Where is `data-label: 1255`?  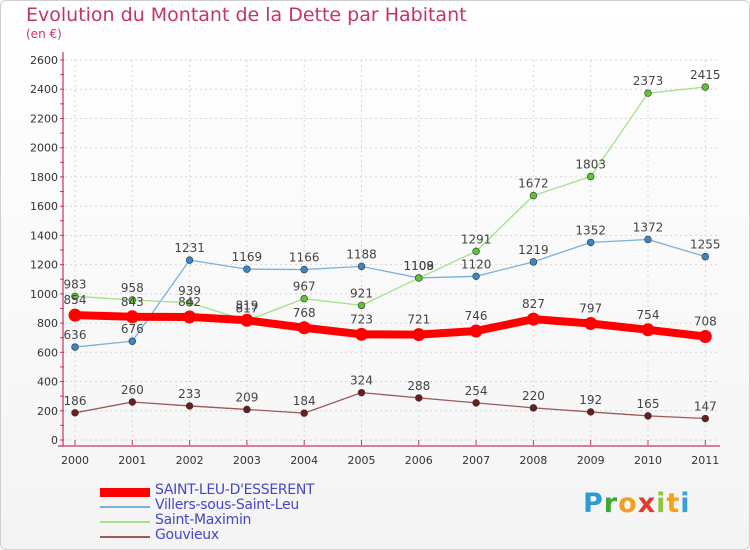
data-label: 1255 is located at coordinates (705, 245).